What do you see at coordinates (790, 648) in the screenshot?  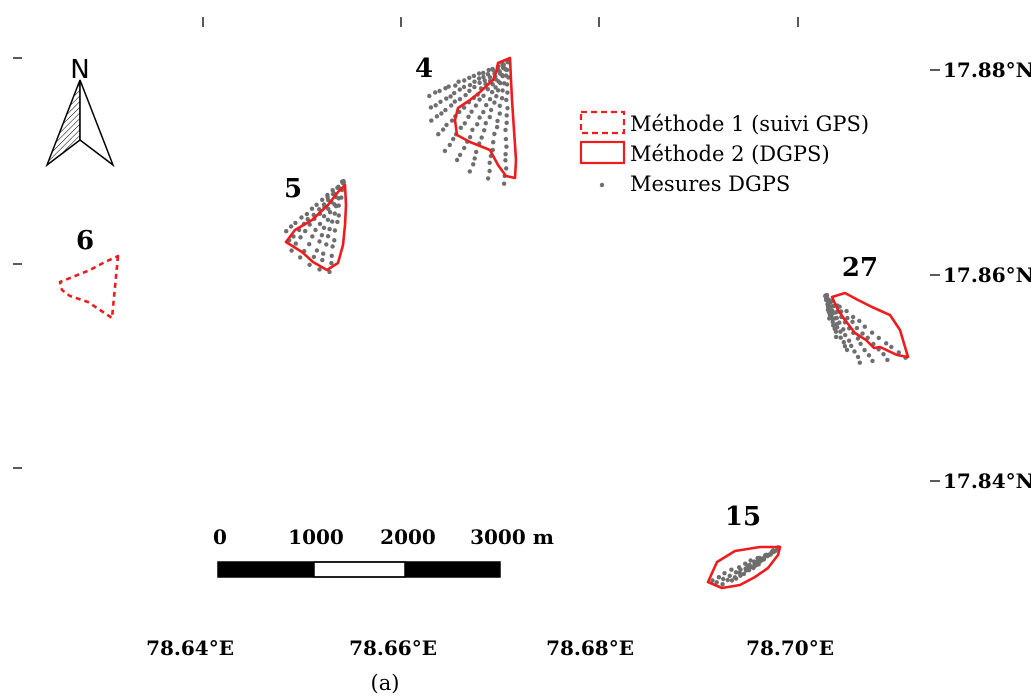 I see `lon-label-7870: 78.70°E` at bounding box center [790, 648].